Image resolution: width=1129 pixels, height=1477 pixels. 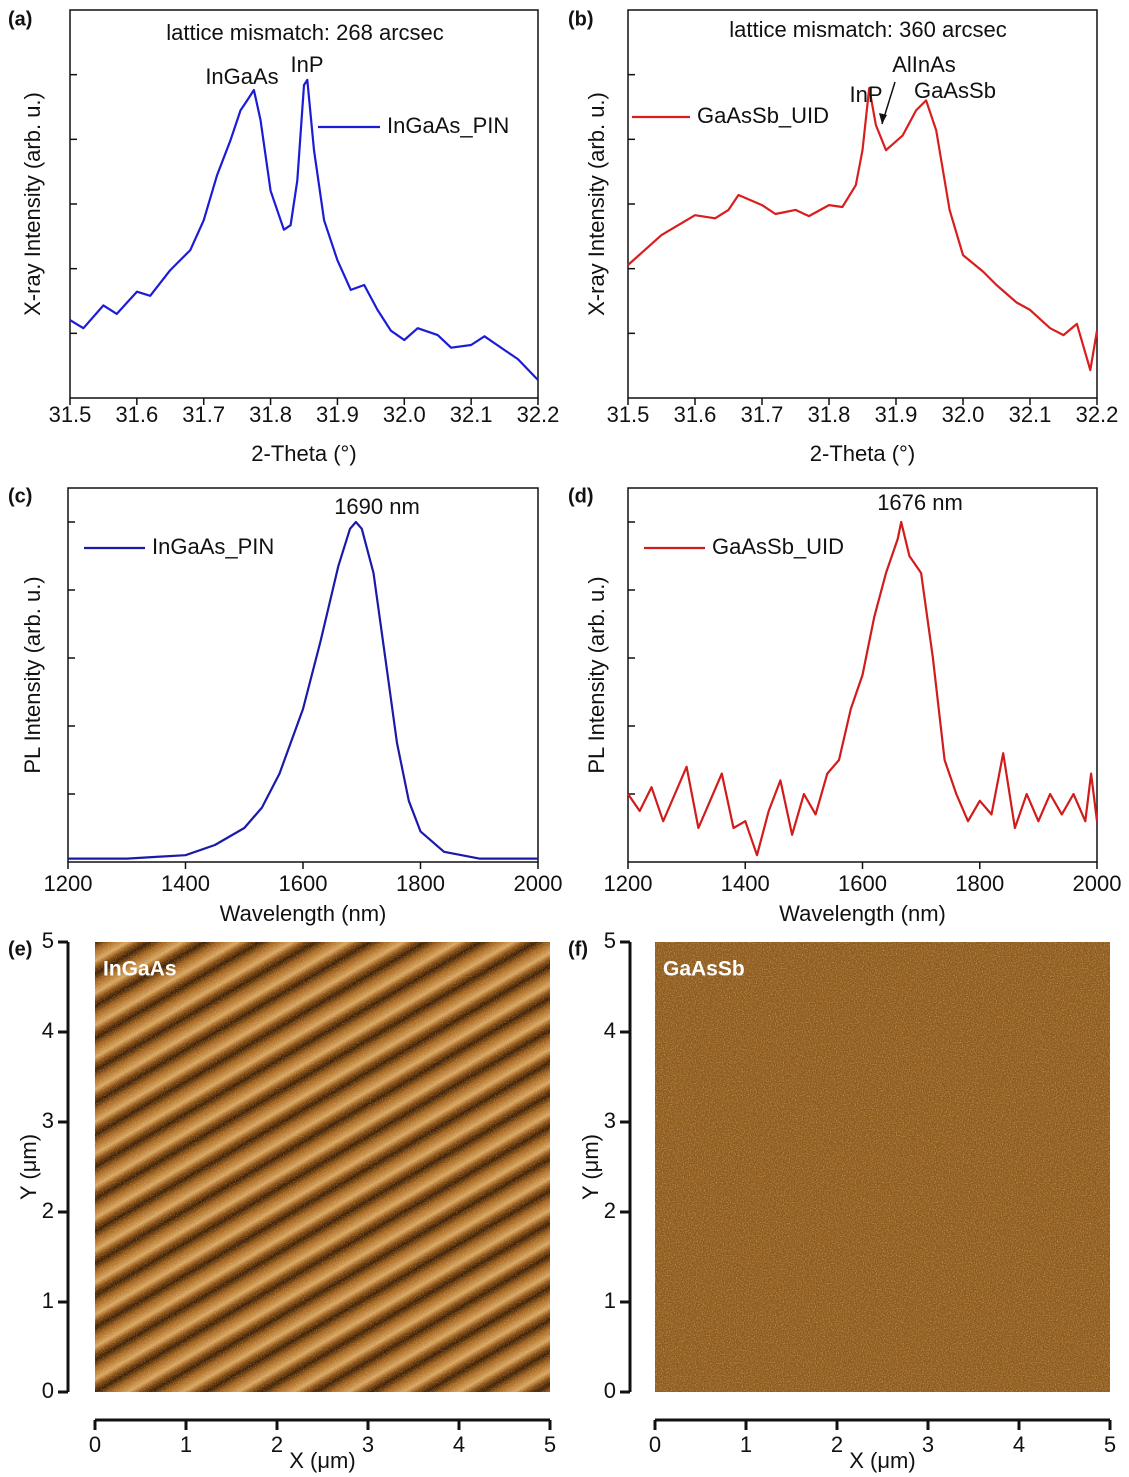 I want to click on afm-noise, so click(x=322, y=1167).